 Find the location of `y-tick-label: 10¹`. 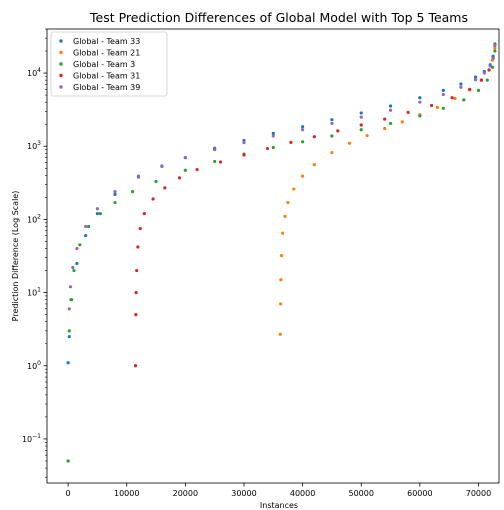

y-tick-label: 10¹ is located at coordinates (34, 292).